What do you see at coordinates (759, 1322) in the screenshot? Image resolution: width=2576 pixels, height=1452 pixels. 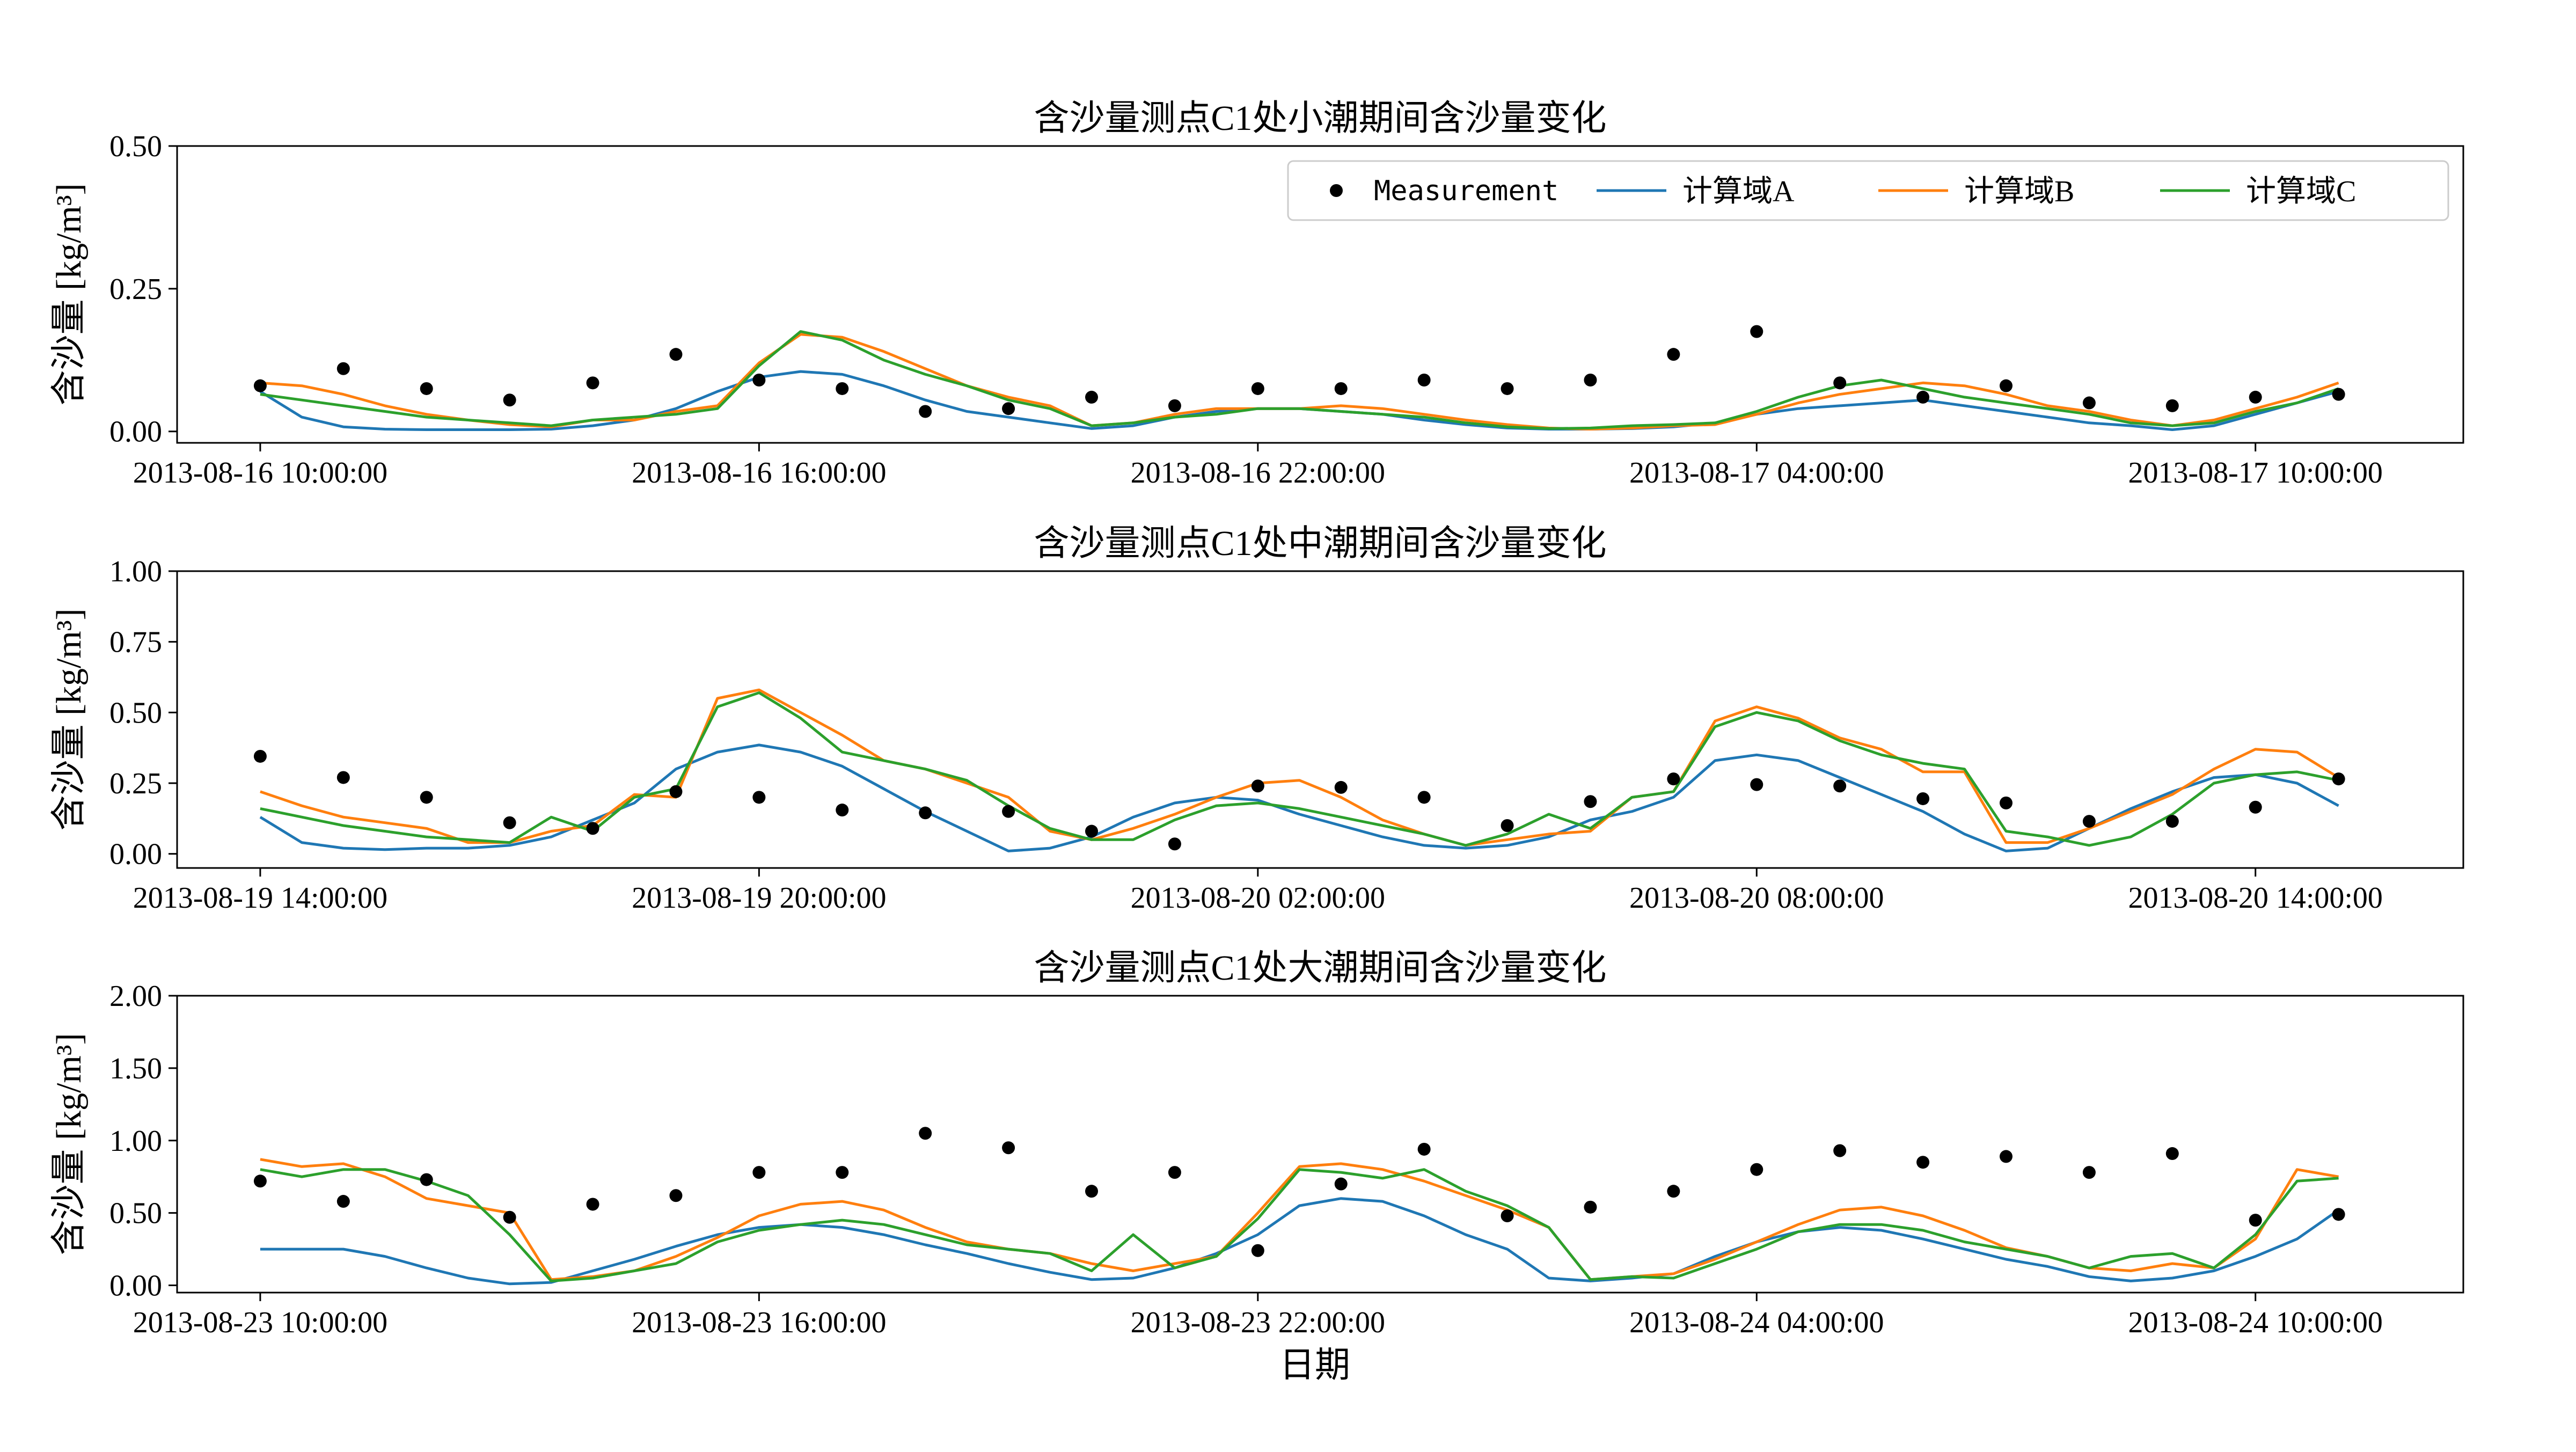 I see `x-tick-label: 2013-08-23 16:00:00` at bounding box center [759, 1322].